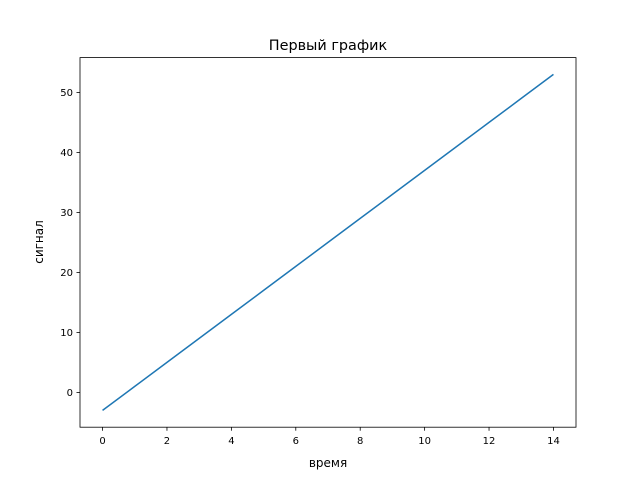 The width and height of the screenshot is (640, 484). I want to click on y-tick-label: 30, so click(66, 213).